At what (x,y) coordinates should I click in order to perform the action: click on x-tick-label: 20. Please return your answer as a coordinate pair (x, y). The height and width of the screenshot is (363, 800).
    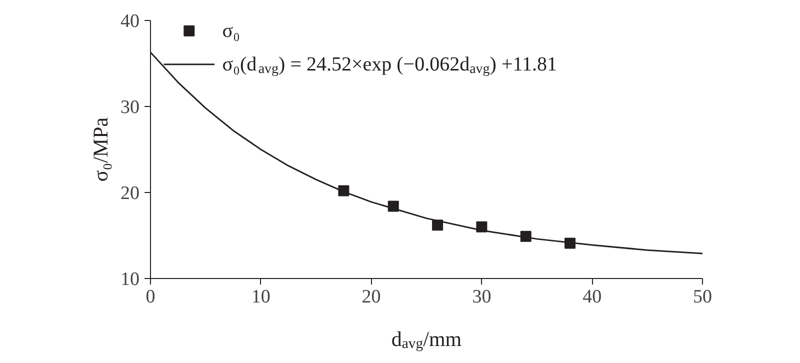
    Looking at the image, I should click on (371, 297).